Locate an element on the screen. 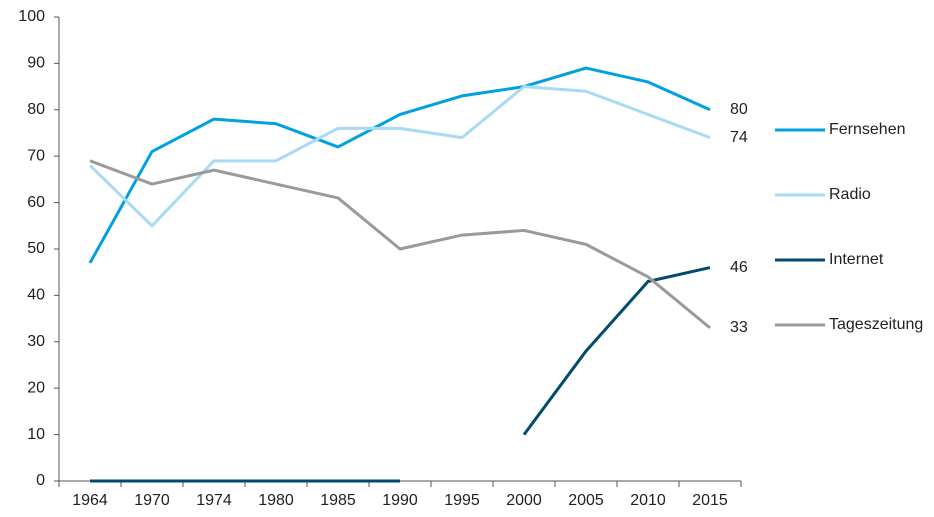 The image size is (934, 517). y-tick-label: 100 is located at coordinates (31, 16).